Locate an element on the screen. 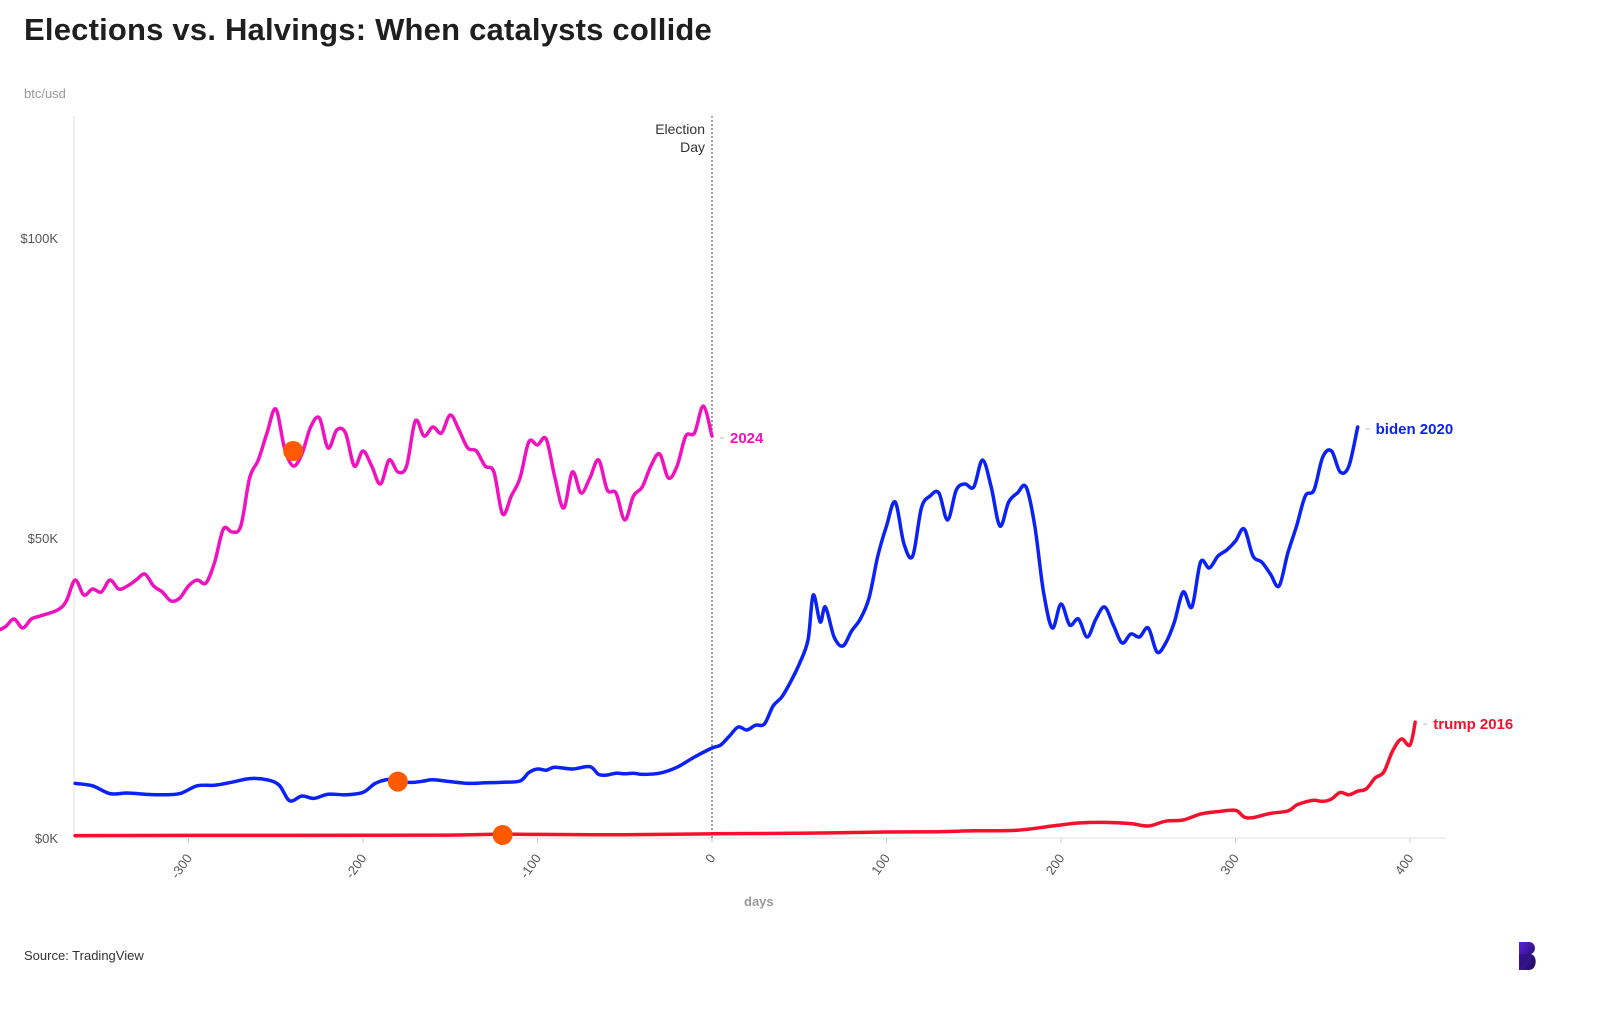 This screenshot has width=1600, height=1016. halving-markers-group is located at coordinates (398, 643).